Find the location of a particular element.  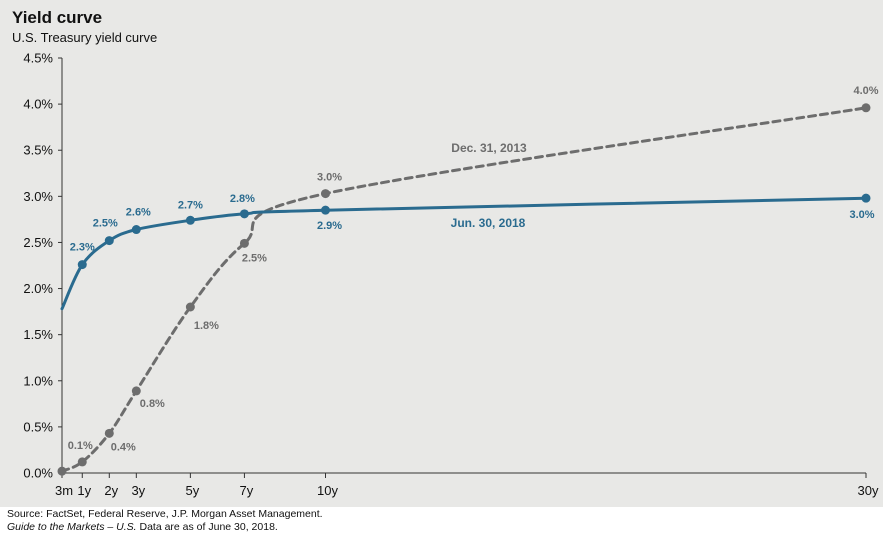

y-tick-label: 4.5% is located at coordinates (38, 58).